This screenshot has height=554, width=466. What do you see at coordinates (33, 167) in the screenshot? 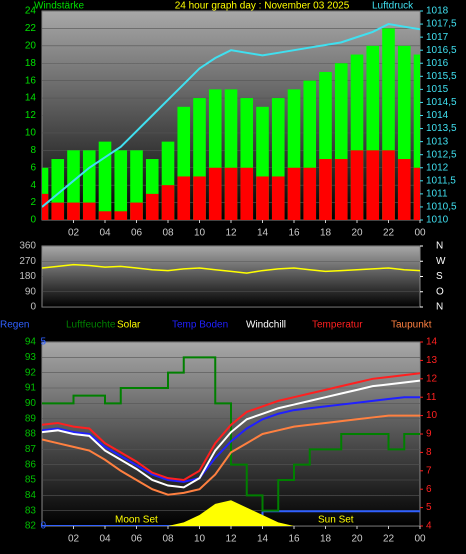
I see `y-tick-label: 6` at bounding box center [33, 167].